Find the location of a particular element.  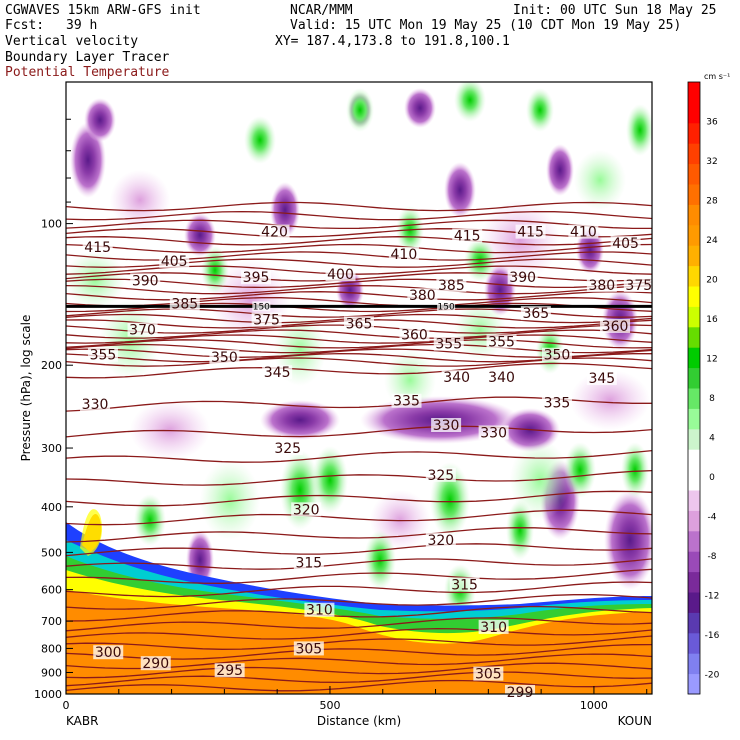

colorbar-tick-label: 12 is located at coordinates (711, 359).